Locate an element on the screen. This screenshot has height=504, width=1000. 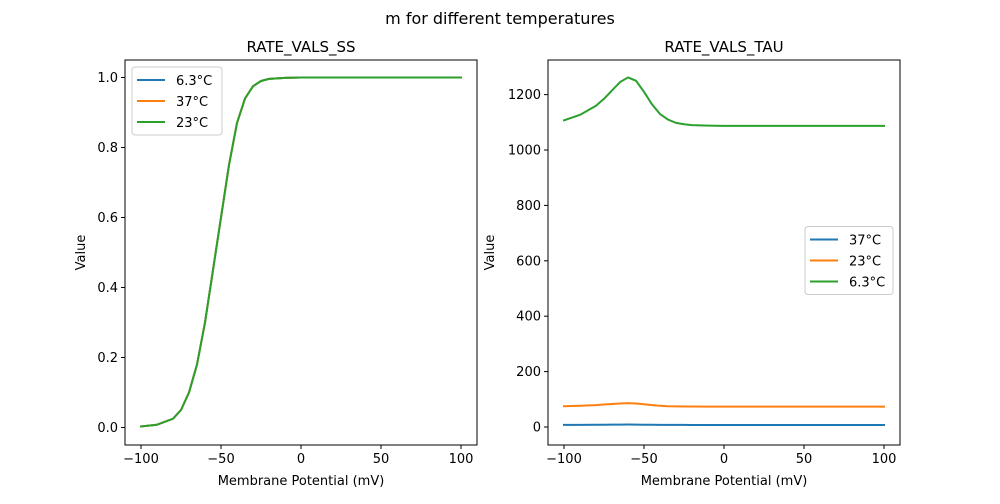
y-tick-label: 0.4 is located at coordinates (107, 288).